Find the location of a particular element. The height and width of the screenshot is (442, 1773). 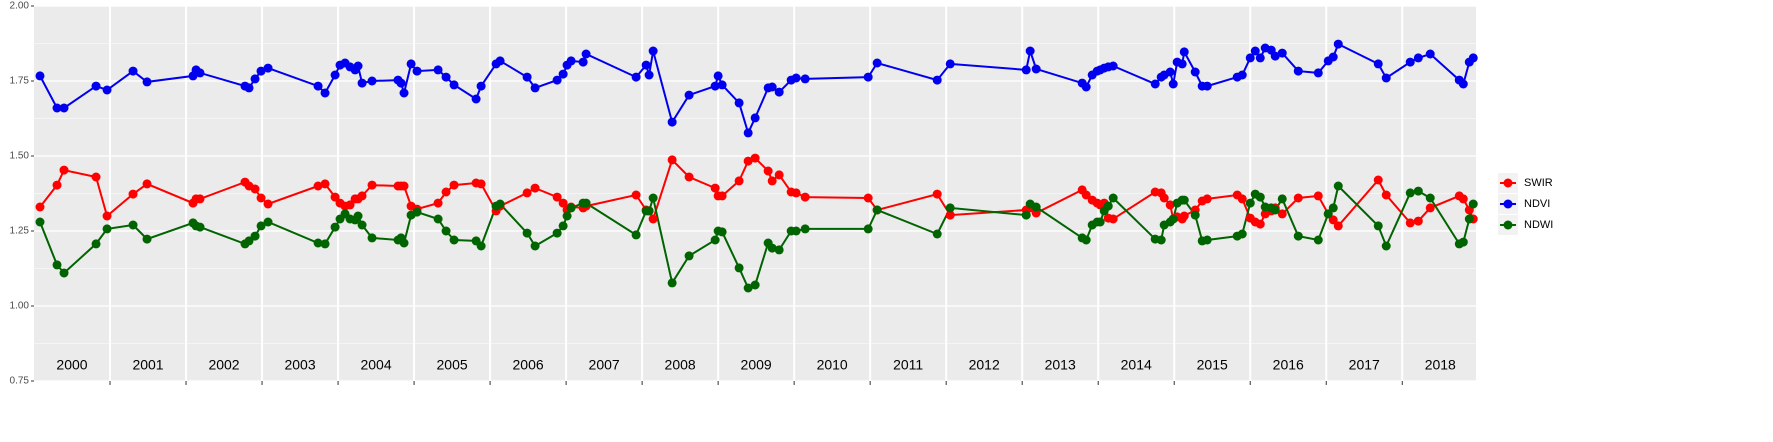

year-label: 2008 is located at coordinates (680, 365).